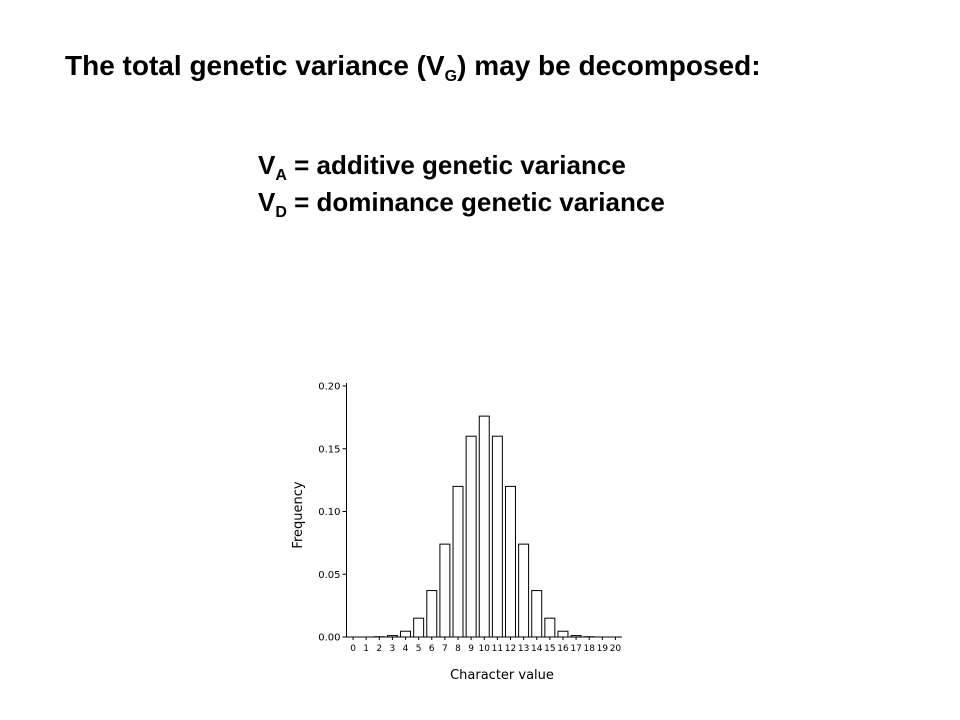 This screenshot has width=960, height=720. I want to click on x-tick-label: 2, so click(379, 649).